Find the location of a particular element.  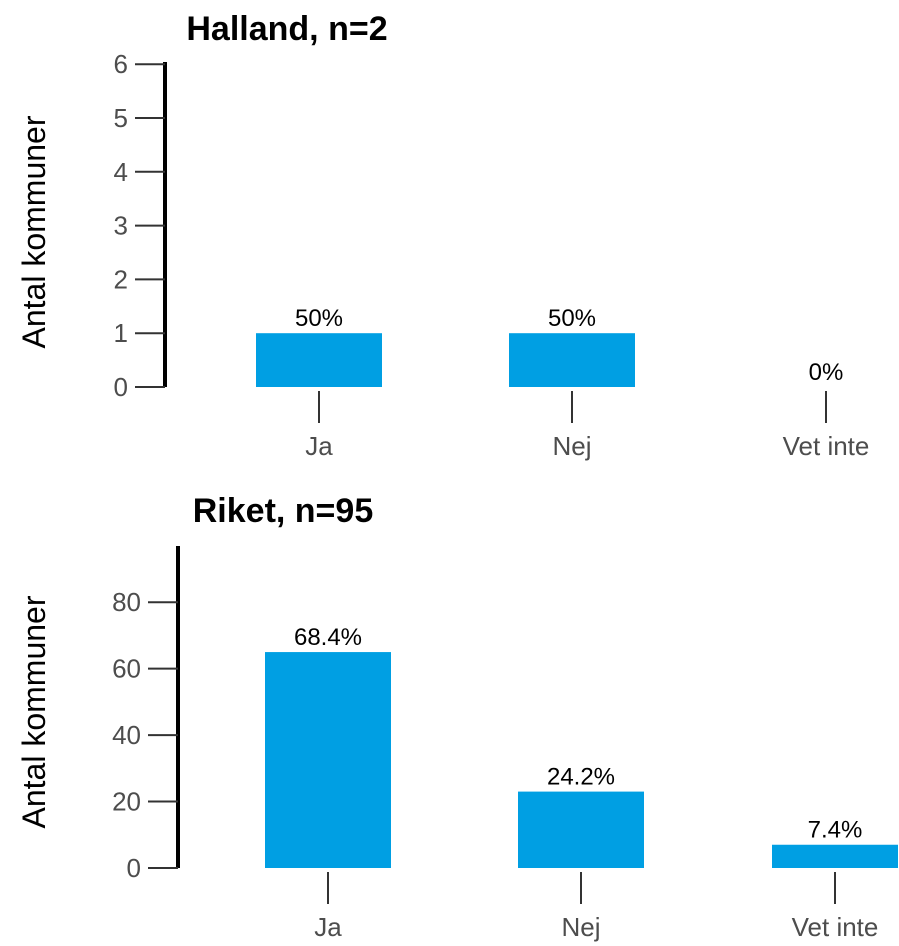

y-tick-label: 6 is located at coordinates (121, 64).